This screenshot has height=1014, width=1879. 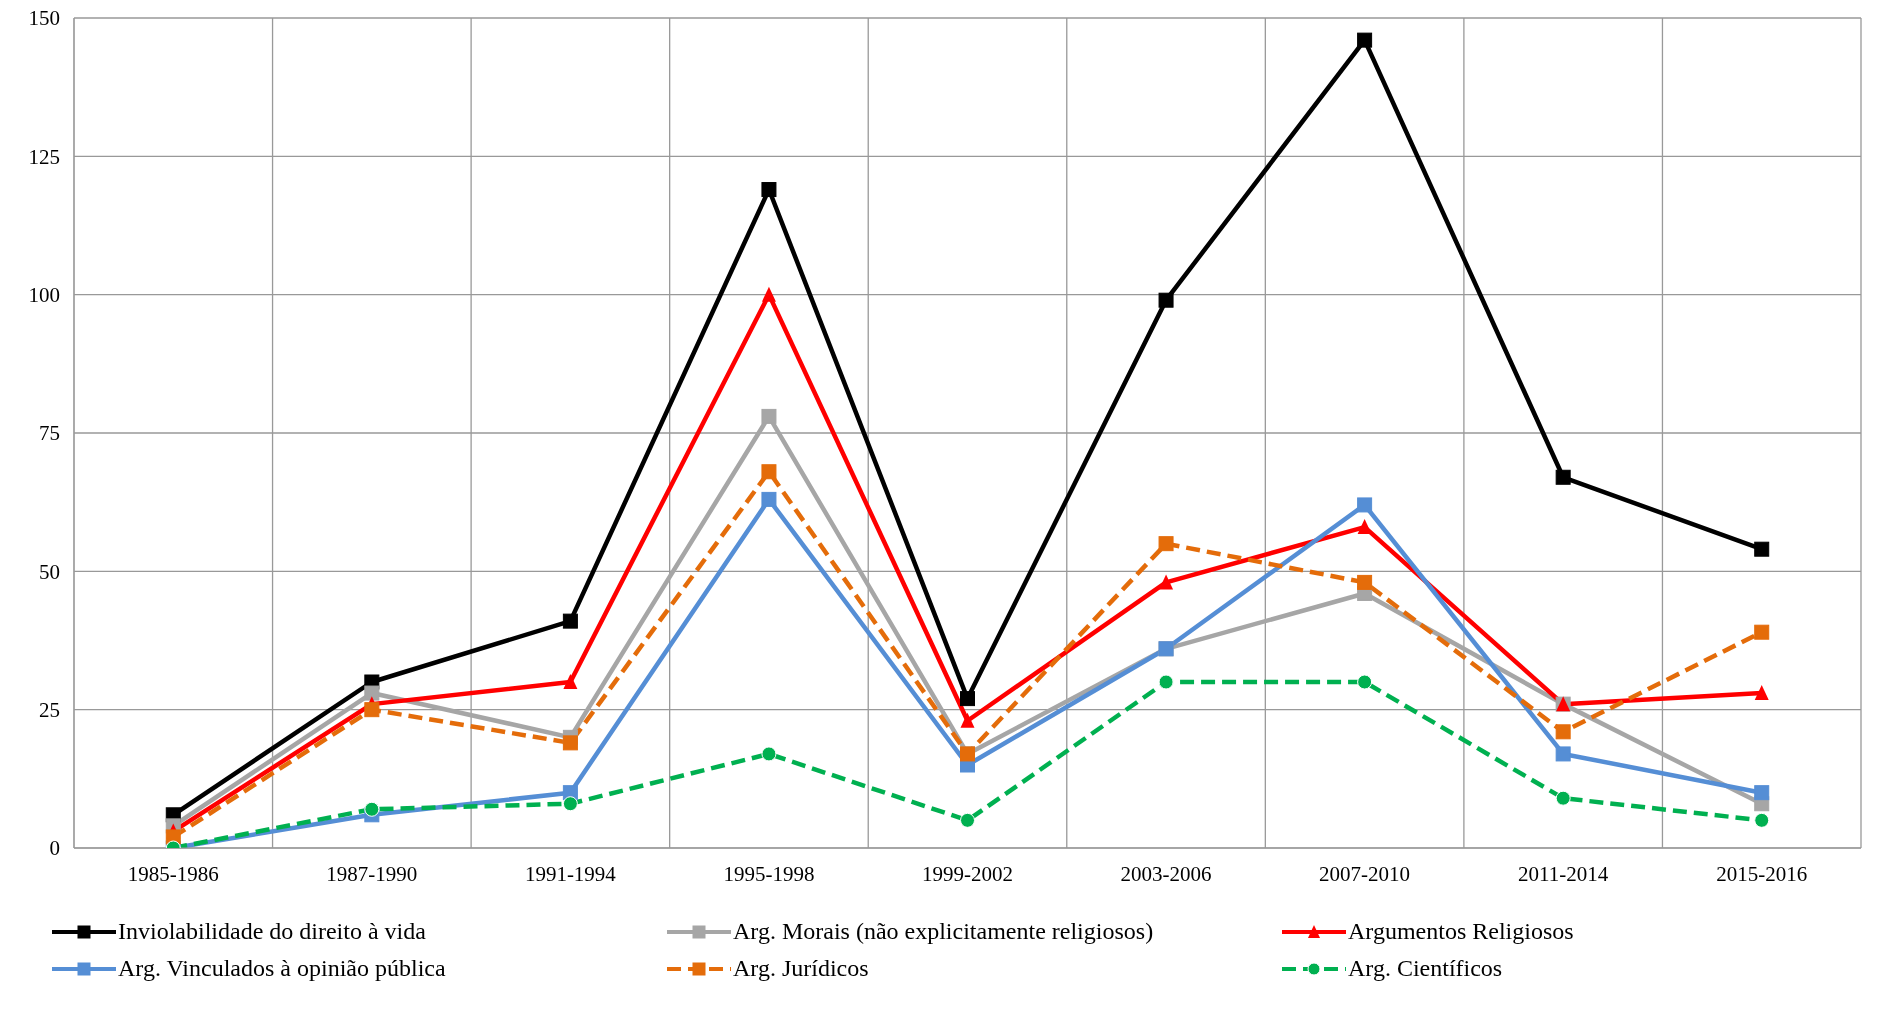 What do you see at coordinates (801, 968) in the screenshot?
I see `legend-label: Arg. Jurídicos` at bounding box center [801, 968].